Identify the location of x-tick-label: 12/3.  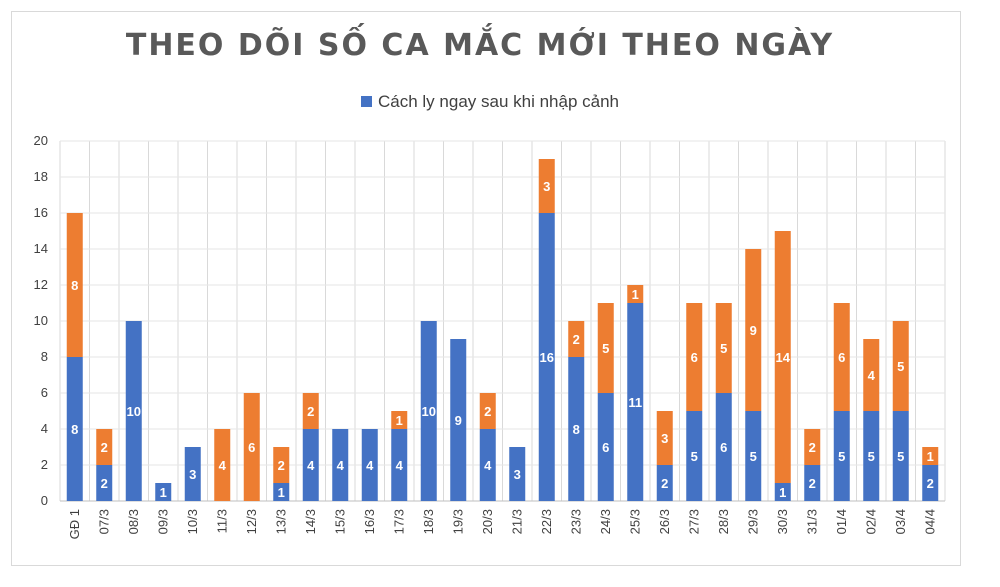
(251, 521).